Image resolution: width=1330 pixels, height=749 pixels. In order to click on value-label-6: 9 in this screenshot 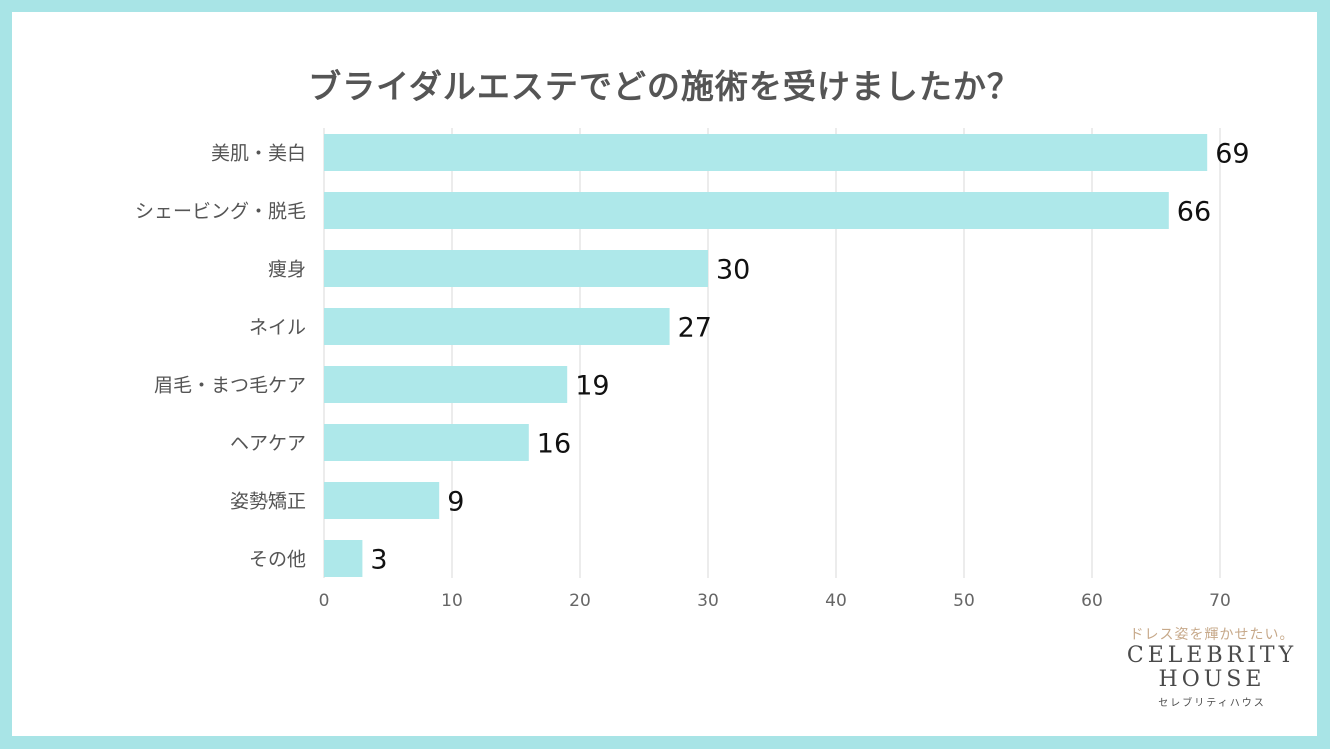, I will do `click(455, 502)`.